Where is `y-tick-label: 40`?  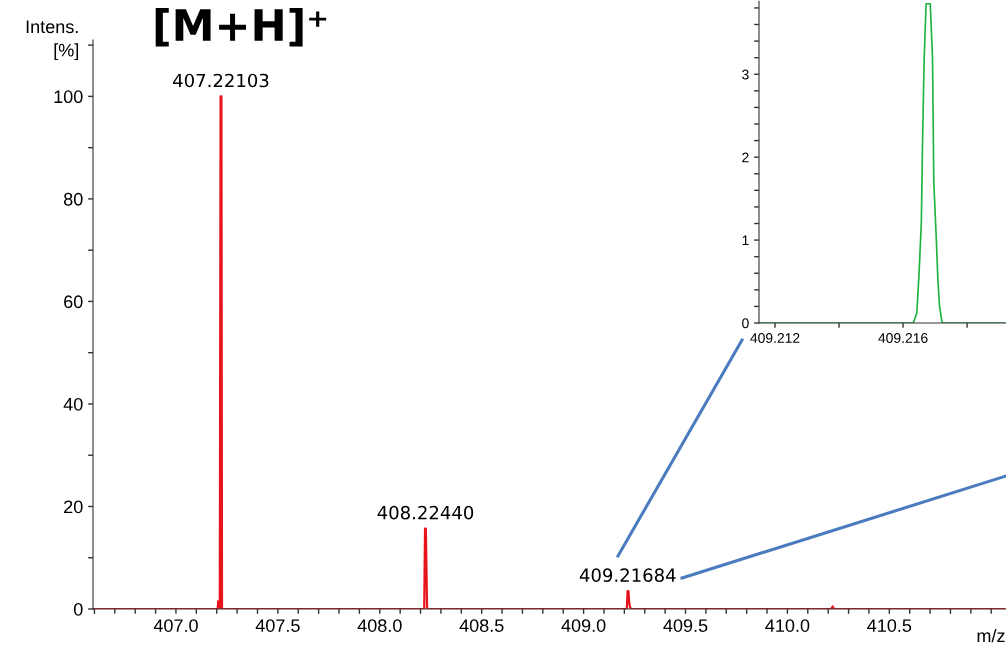 y-tick-label: 40 is located at coordinates (73, 404).